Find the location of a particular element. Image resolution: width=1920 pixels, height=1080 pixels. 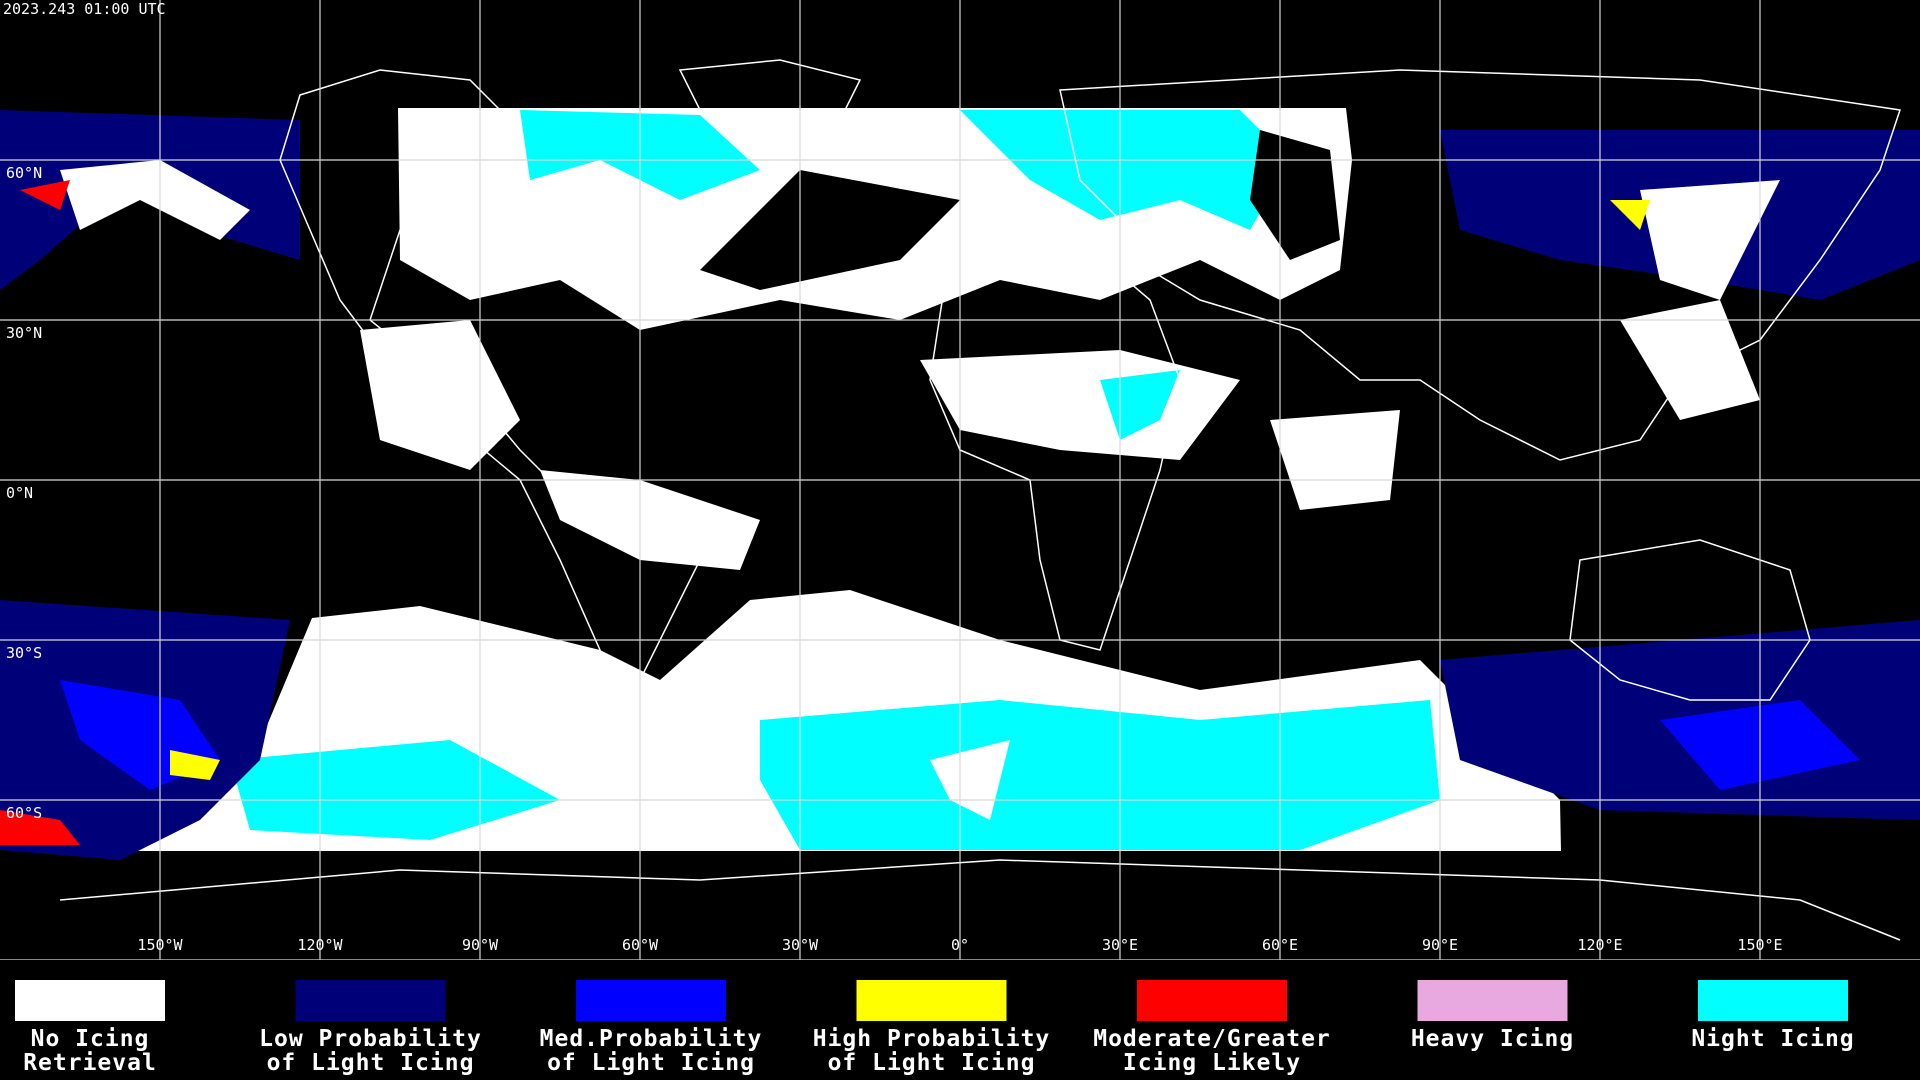

lon-label: 0° is located at coordinates (960, 945).